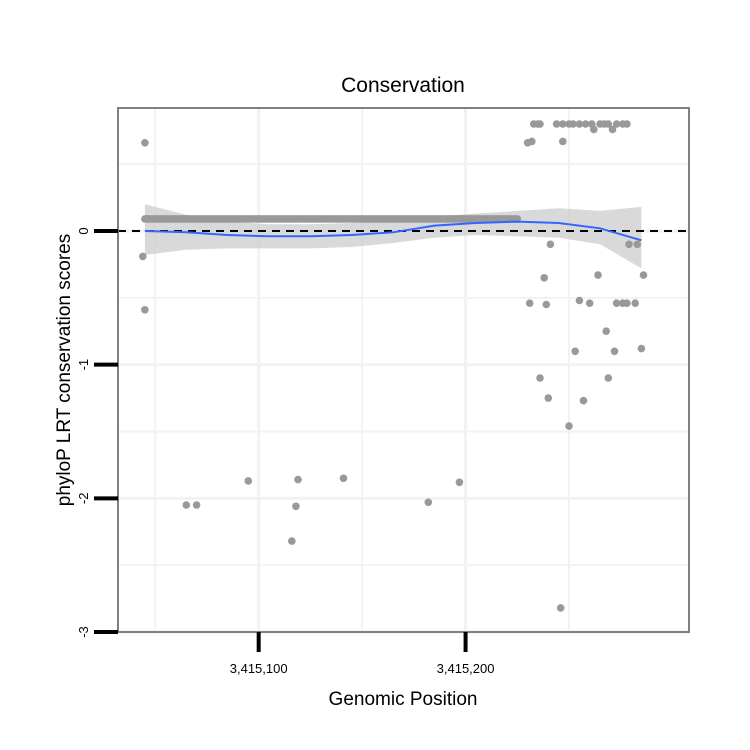  What do you see at coordinates (83, 499) in the screenshot?
I see `y-tick-label: -2` at bounding box center [83, 499].